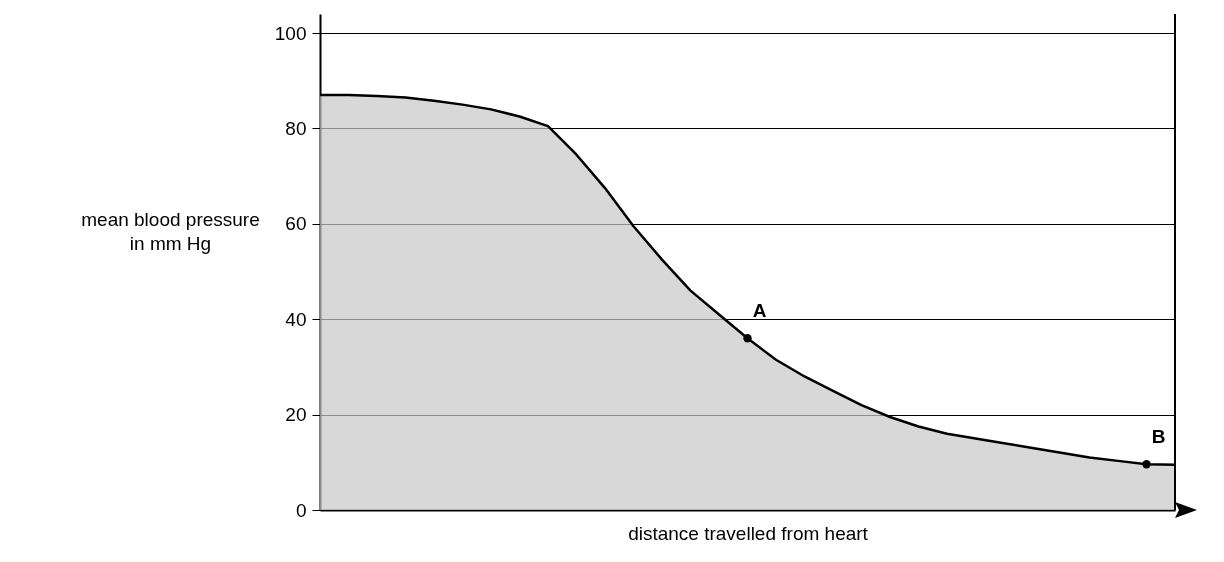 The image size is (1224, 562). Describe the element at coordinates (748, 533) in the screenshot. I see `x-axis-title: distance travelled from heart` at that location.